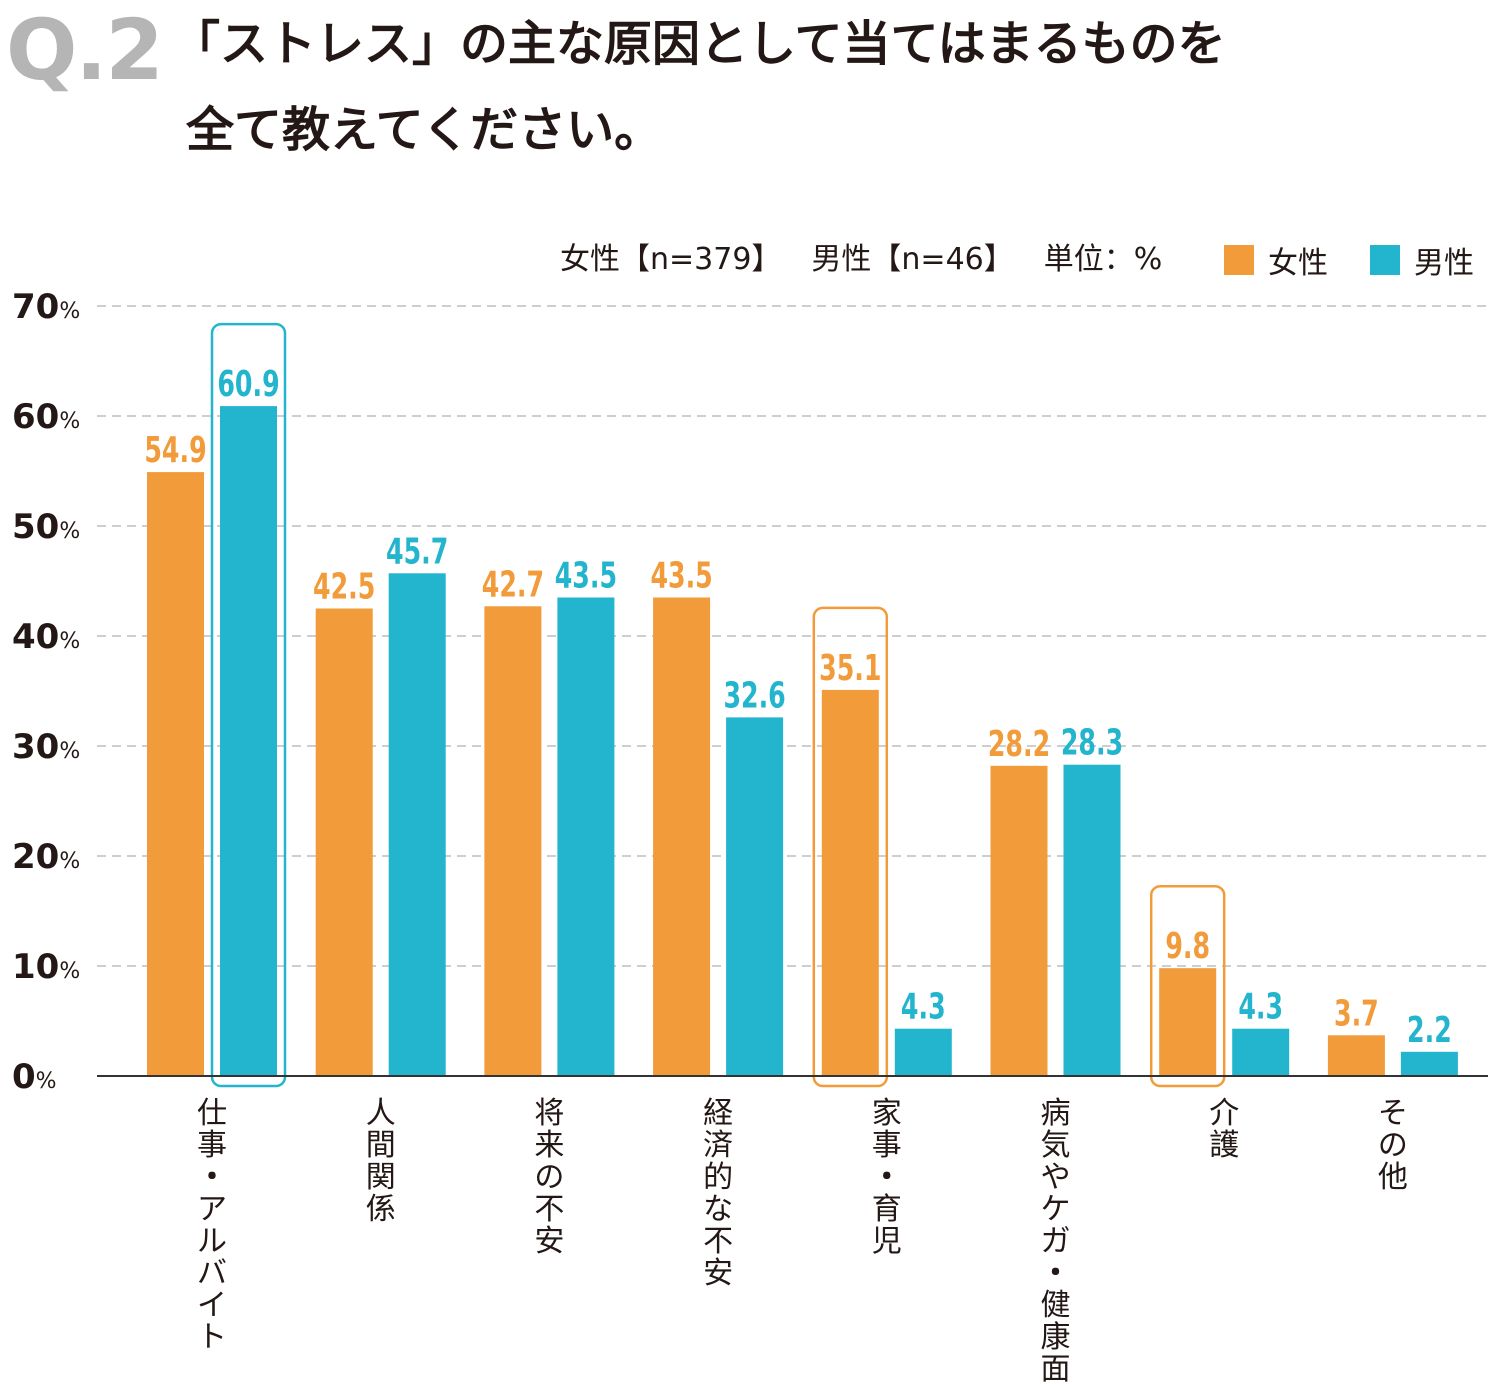  I want to click on legend-swatch-female, so click(1239, 260).